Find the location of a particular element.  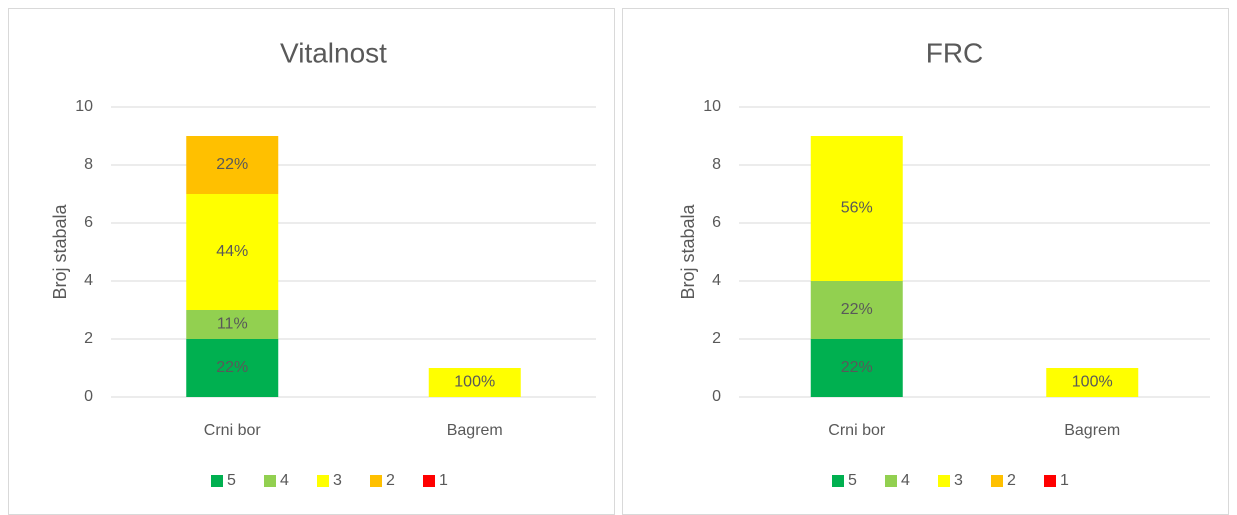

data-label: 11% is located at coordinates (232, 324).